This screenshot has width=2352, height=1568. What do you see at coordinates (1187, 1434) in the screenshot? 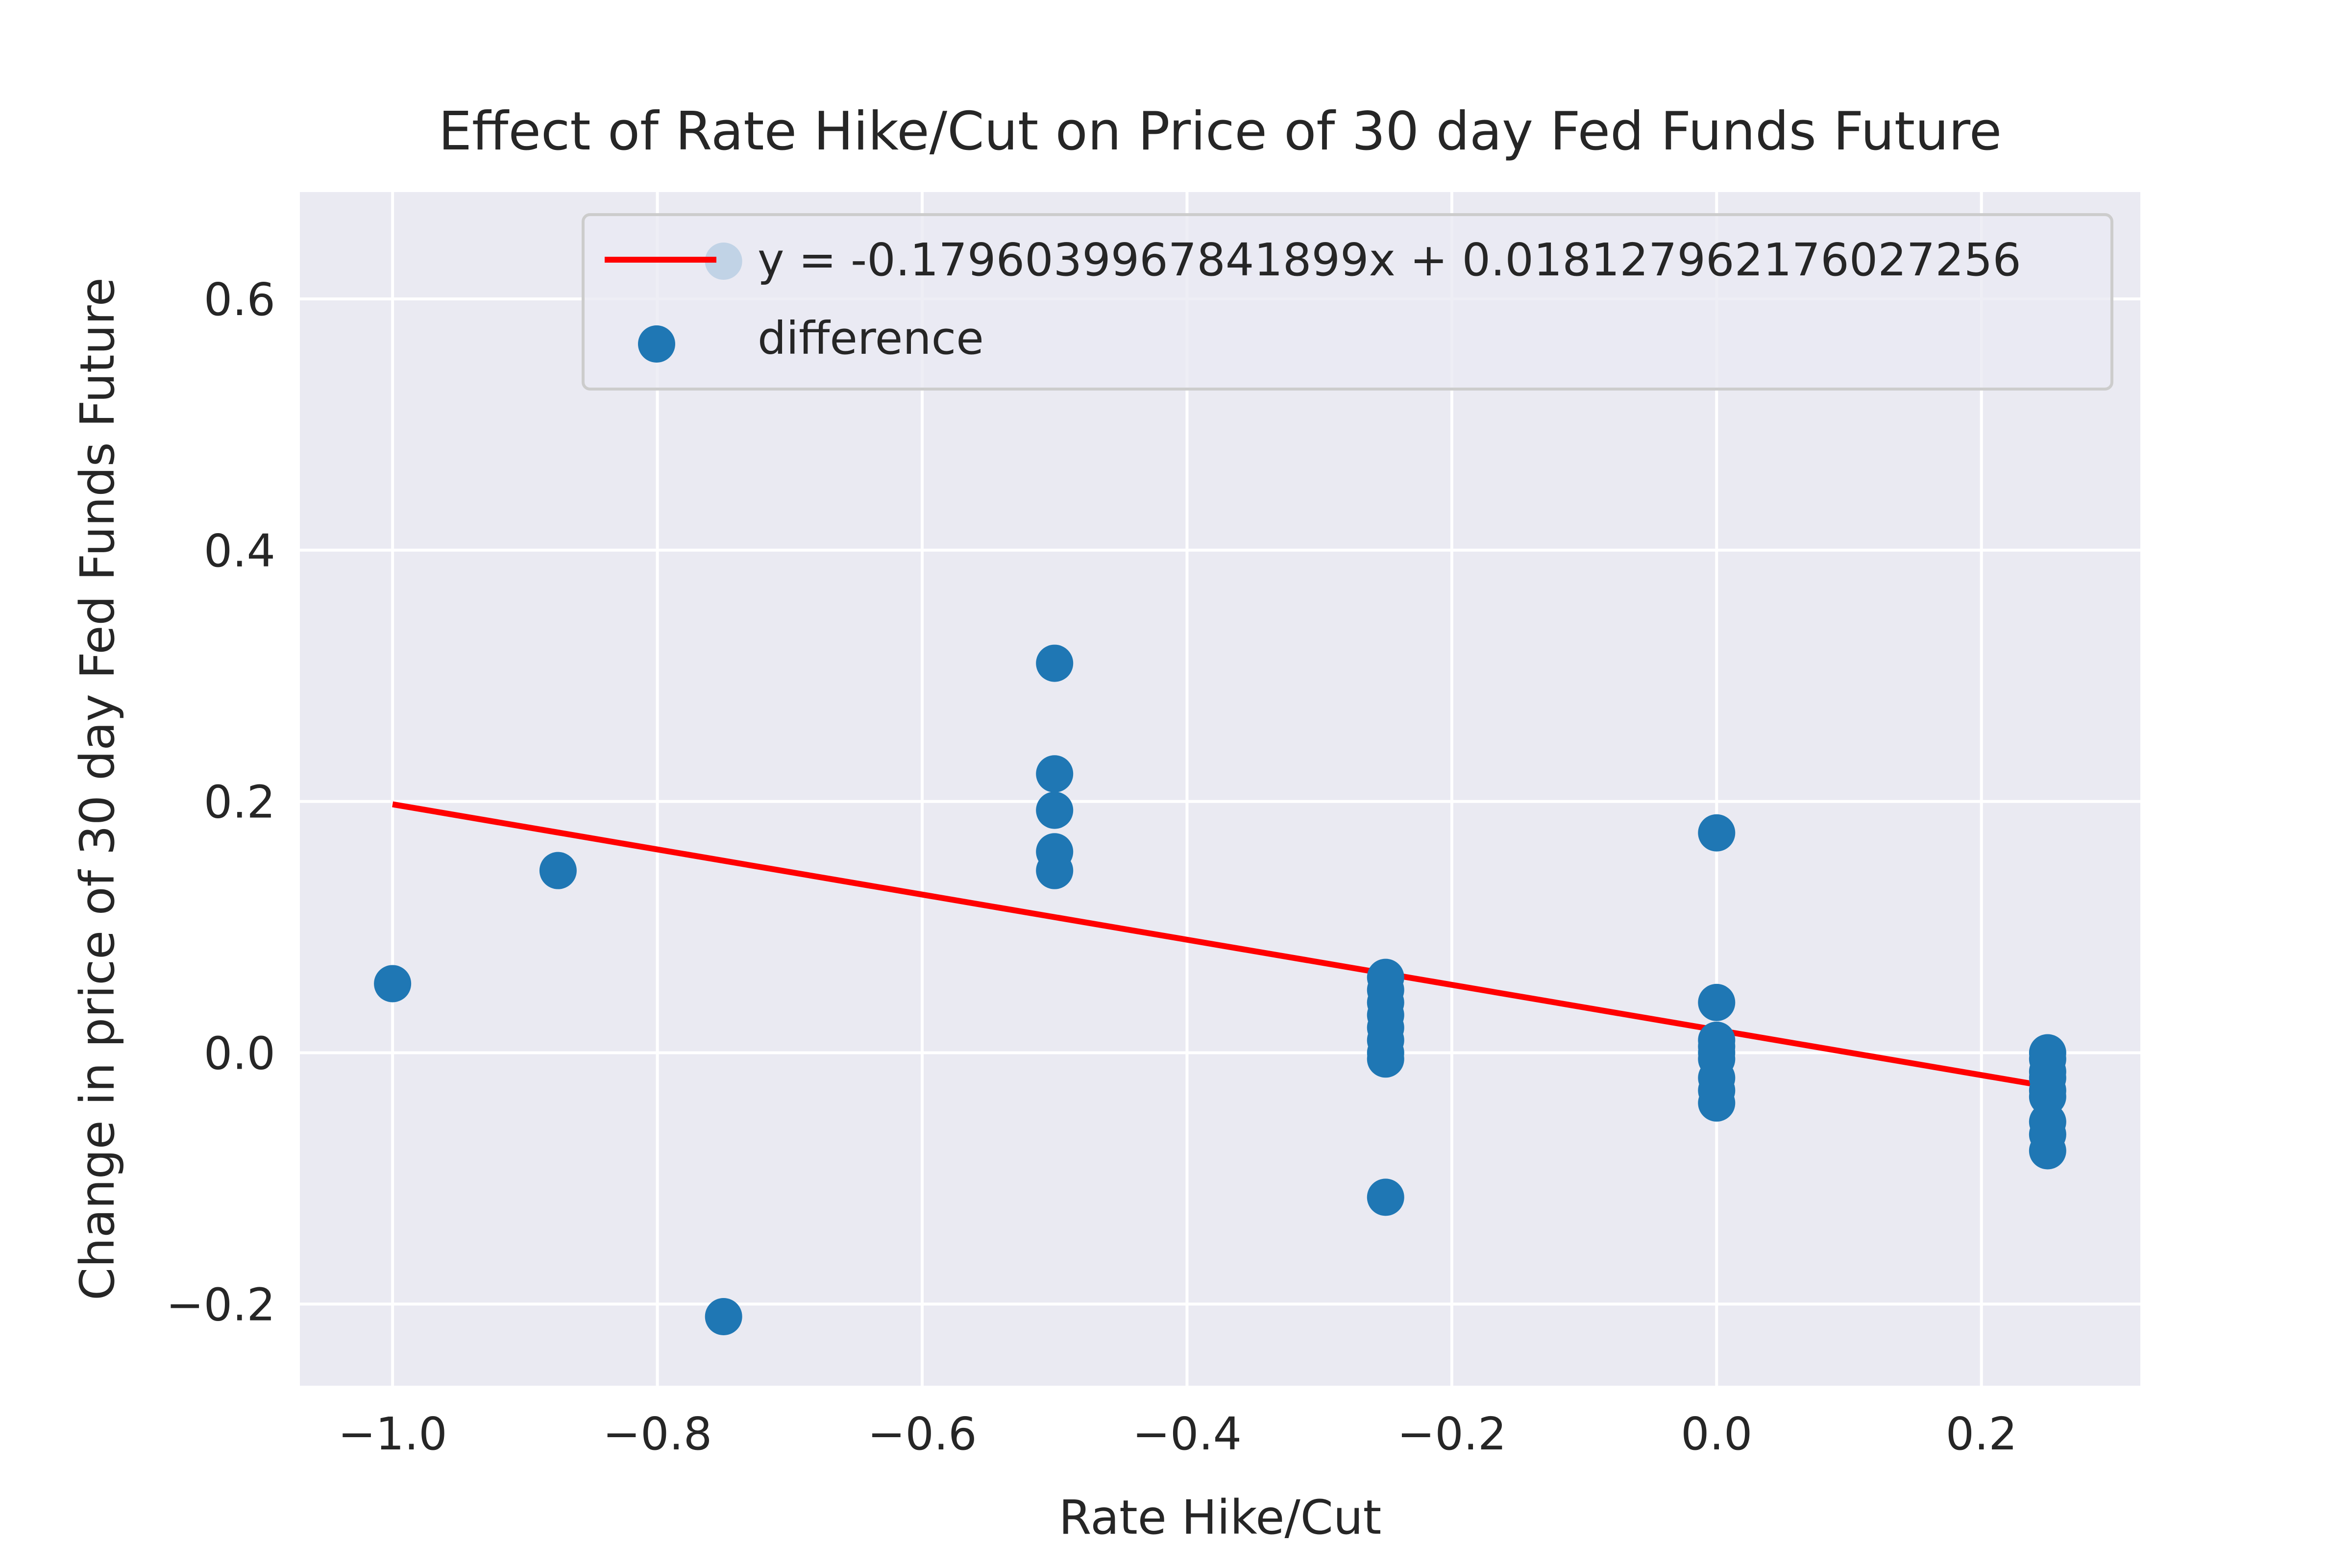
I see `x-tick-label: −0.4` at bounding box center [1187, 1434].